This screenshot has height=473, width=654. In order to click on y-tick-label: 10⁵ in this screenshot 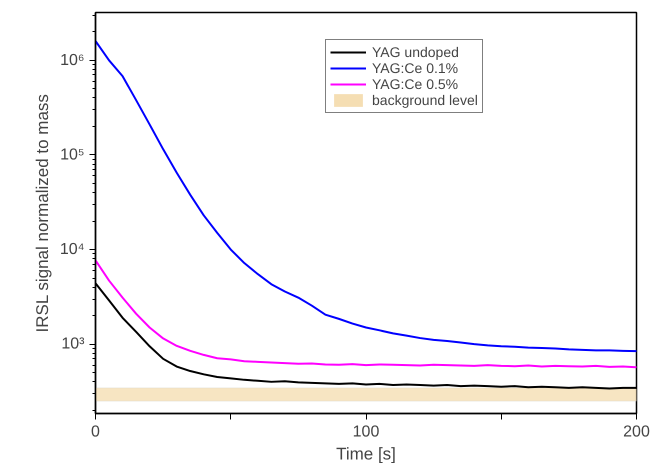, I will do `click(72, 155)`.